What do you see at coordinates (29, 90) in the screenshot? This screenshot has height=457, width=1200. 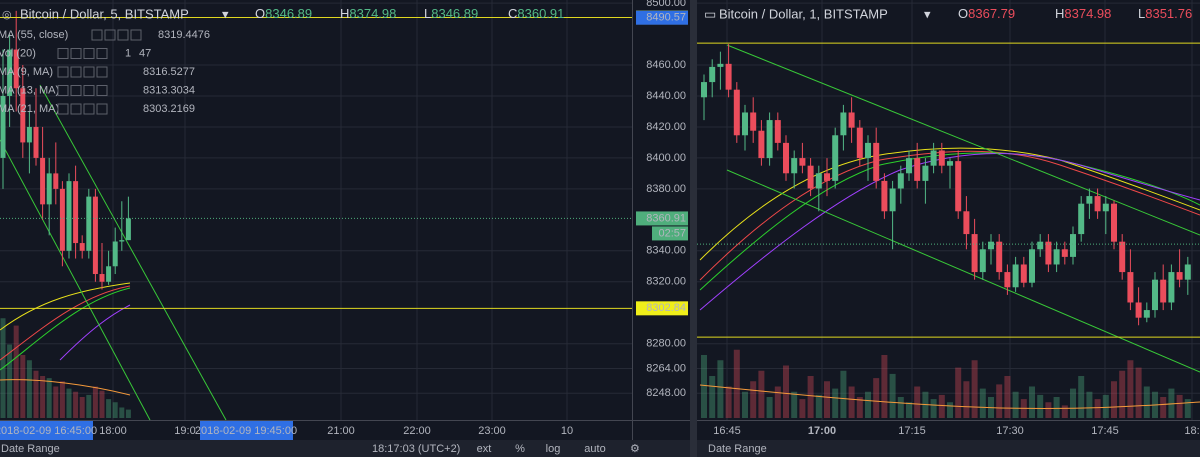 I see `indicator-name: MA (13, MA)` at bounding box center [29, 90].